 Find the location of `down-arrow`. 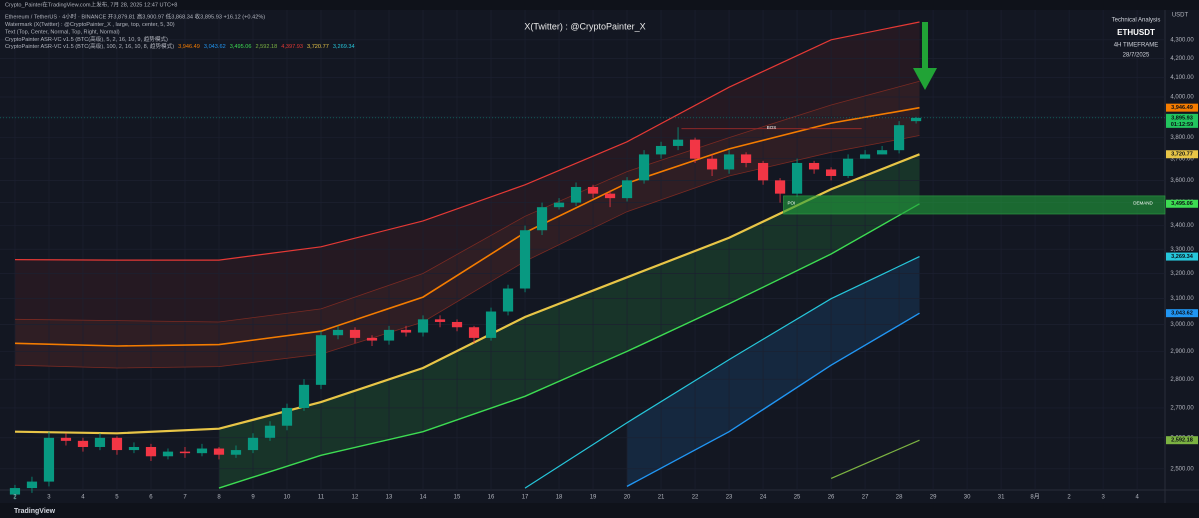

down-arrow is located at coordinates (925, 56).